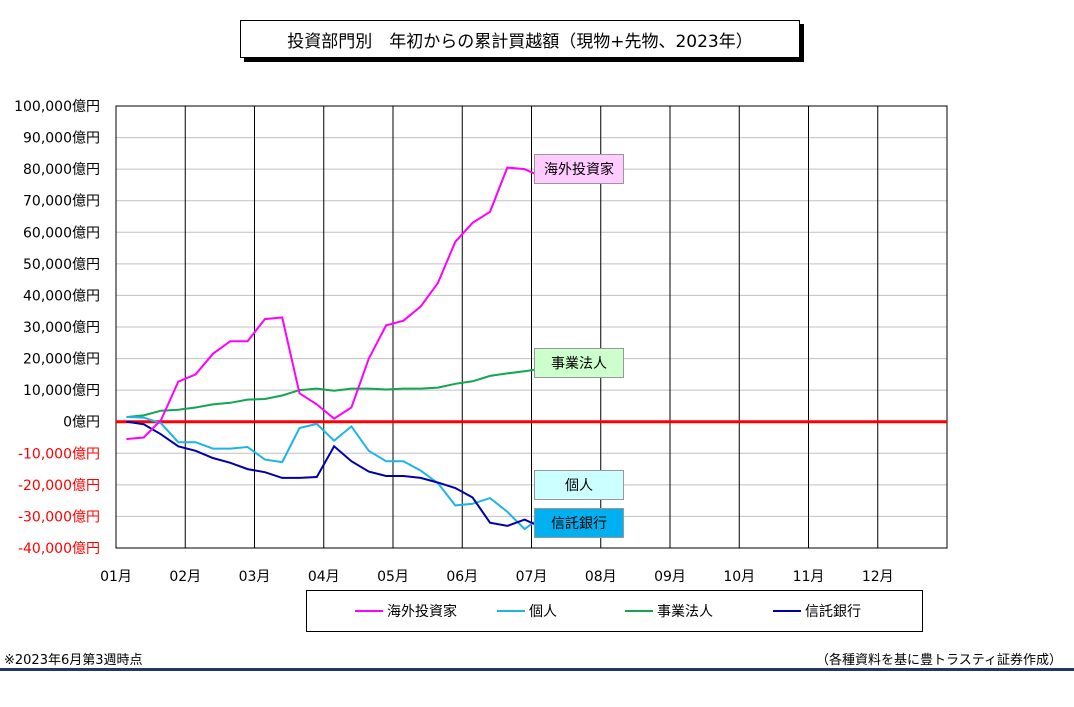 The width and height of the screenshot is (1074, 707). I want to click on bottom-divider, so click(537, 669).